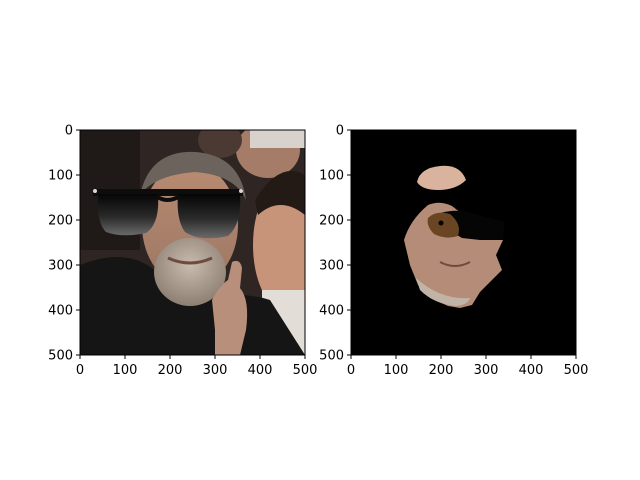 The width and height of the screenshot is (640, 480). What do you see at coordinates (331, 176) in the screenshot?
I see `right-y-tick-label: 100` at bounding box center [331, 176].